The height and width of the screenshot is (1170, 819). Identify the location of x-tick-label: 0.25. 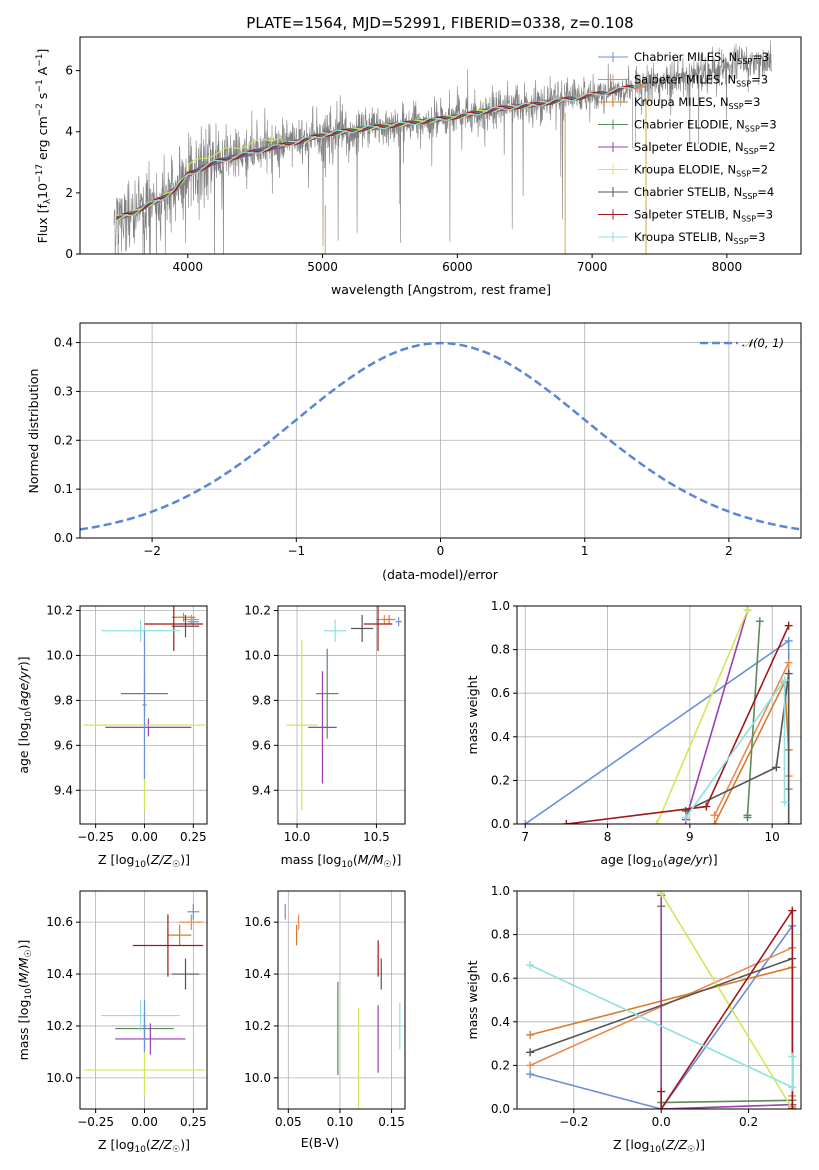
(193, 1122).